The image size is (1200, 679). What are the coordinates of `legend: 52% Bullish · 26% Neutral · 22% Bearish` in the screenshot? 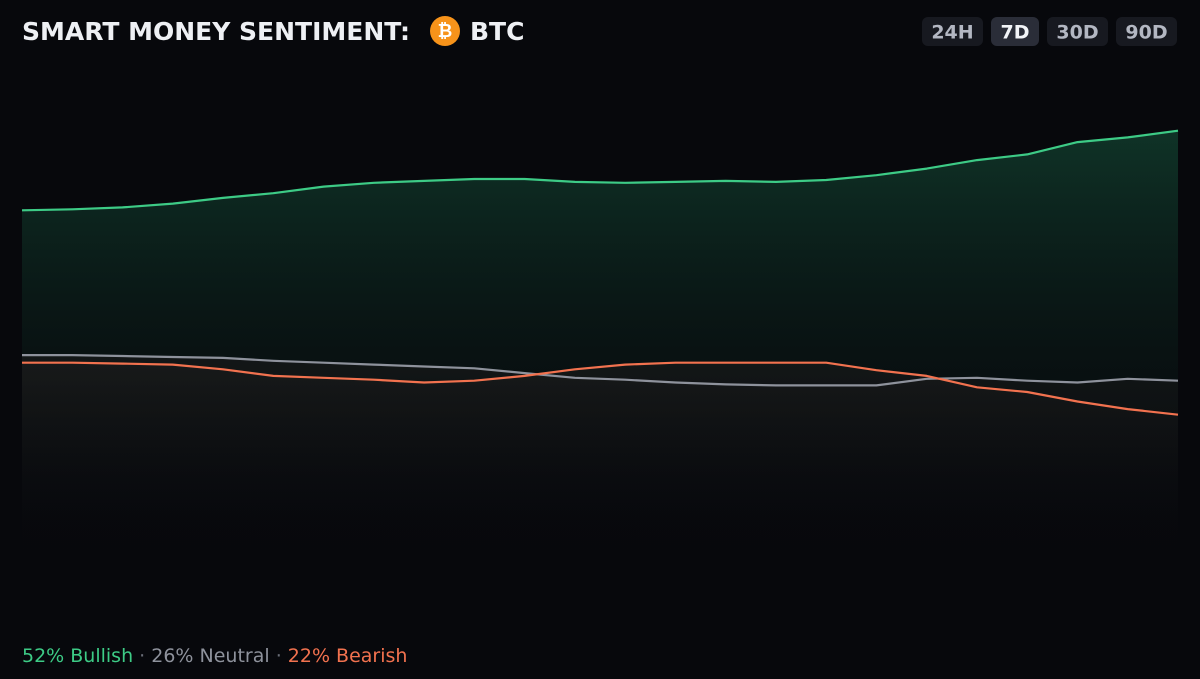 It's located at (214, 656).